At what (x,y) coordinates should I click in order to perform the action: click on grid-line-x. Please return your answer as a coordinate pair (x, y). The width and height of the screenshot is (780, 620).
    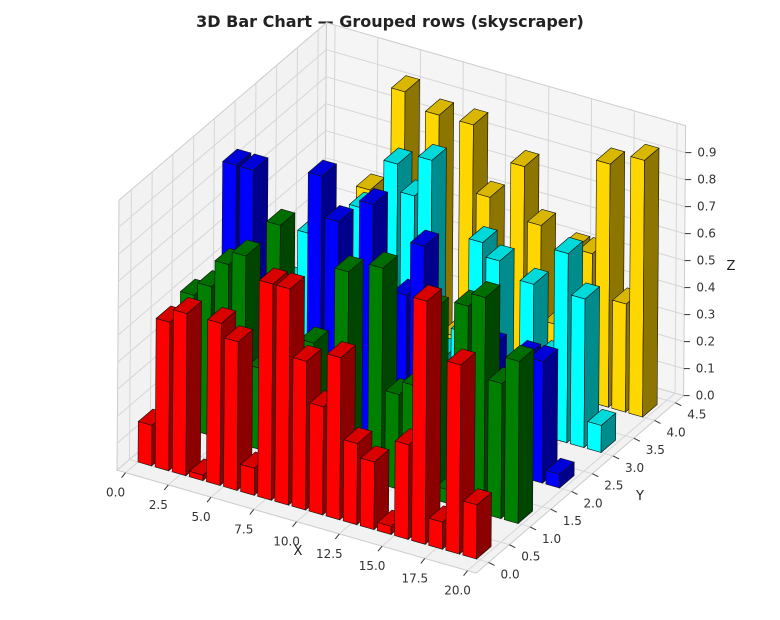
    Looking at the image, I should click on (571, 482).